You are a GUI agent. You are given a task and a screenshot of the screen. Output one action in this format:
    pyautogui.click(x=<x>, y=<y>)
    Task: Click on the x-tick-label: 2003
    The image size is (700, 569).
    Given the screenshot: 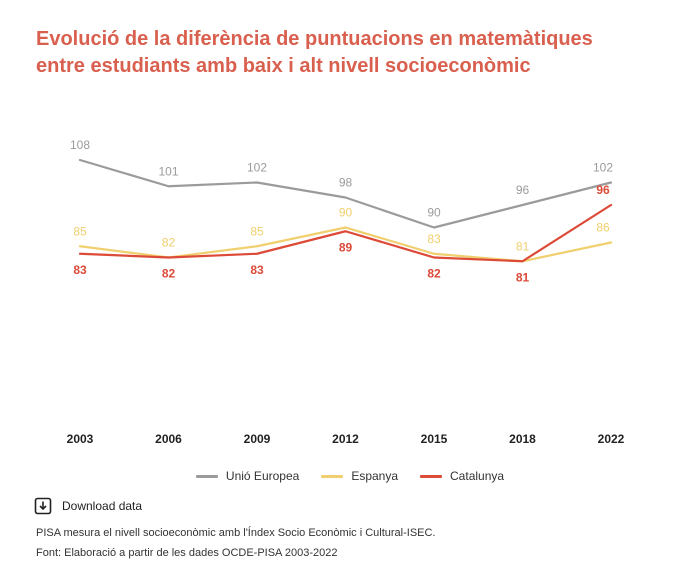 What is the action you would take?
    pyautogui.click(x=80, y=439)
    